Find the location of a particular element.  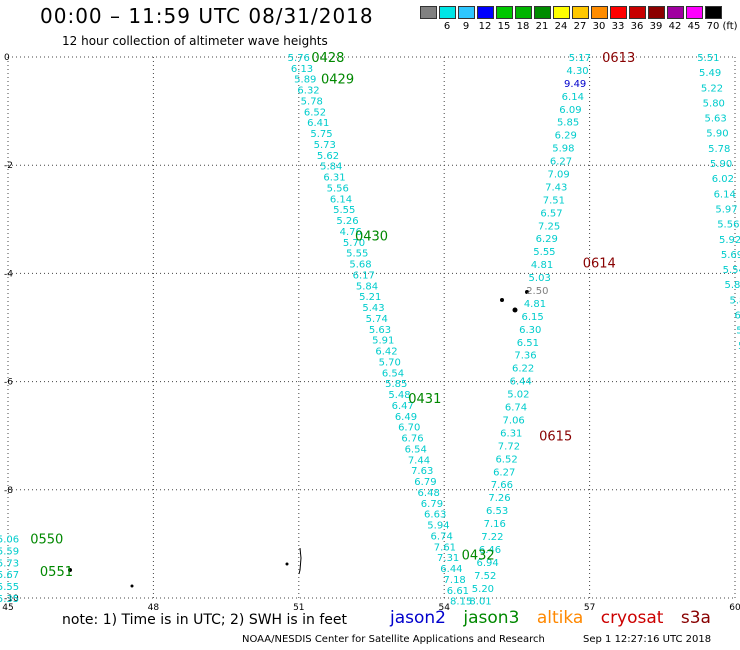

swh-value: 7.63 is located at coordinates (422, 471).